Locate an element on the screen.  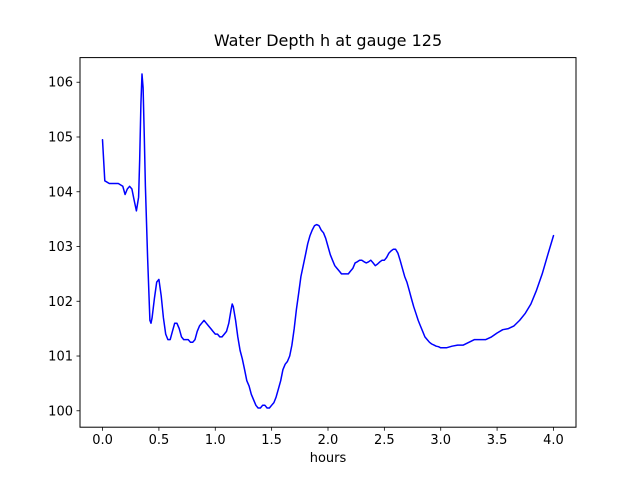
x-tick-label: 0.5 is located at coordinates (159, 440).